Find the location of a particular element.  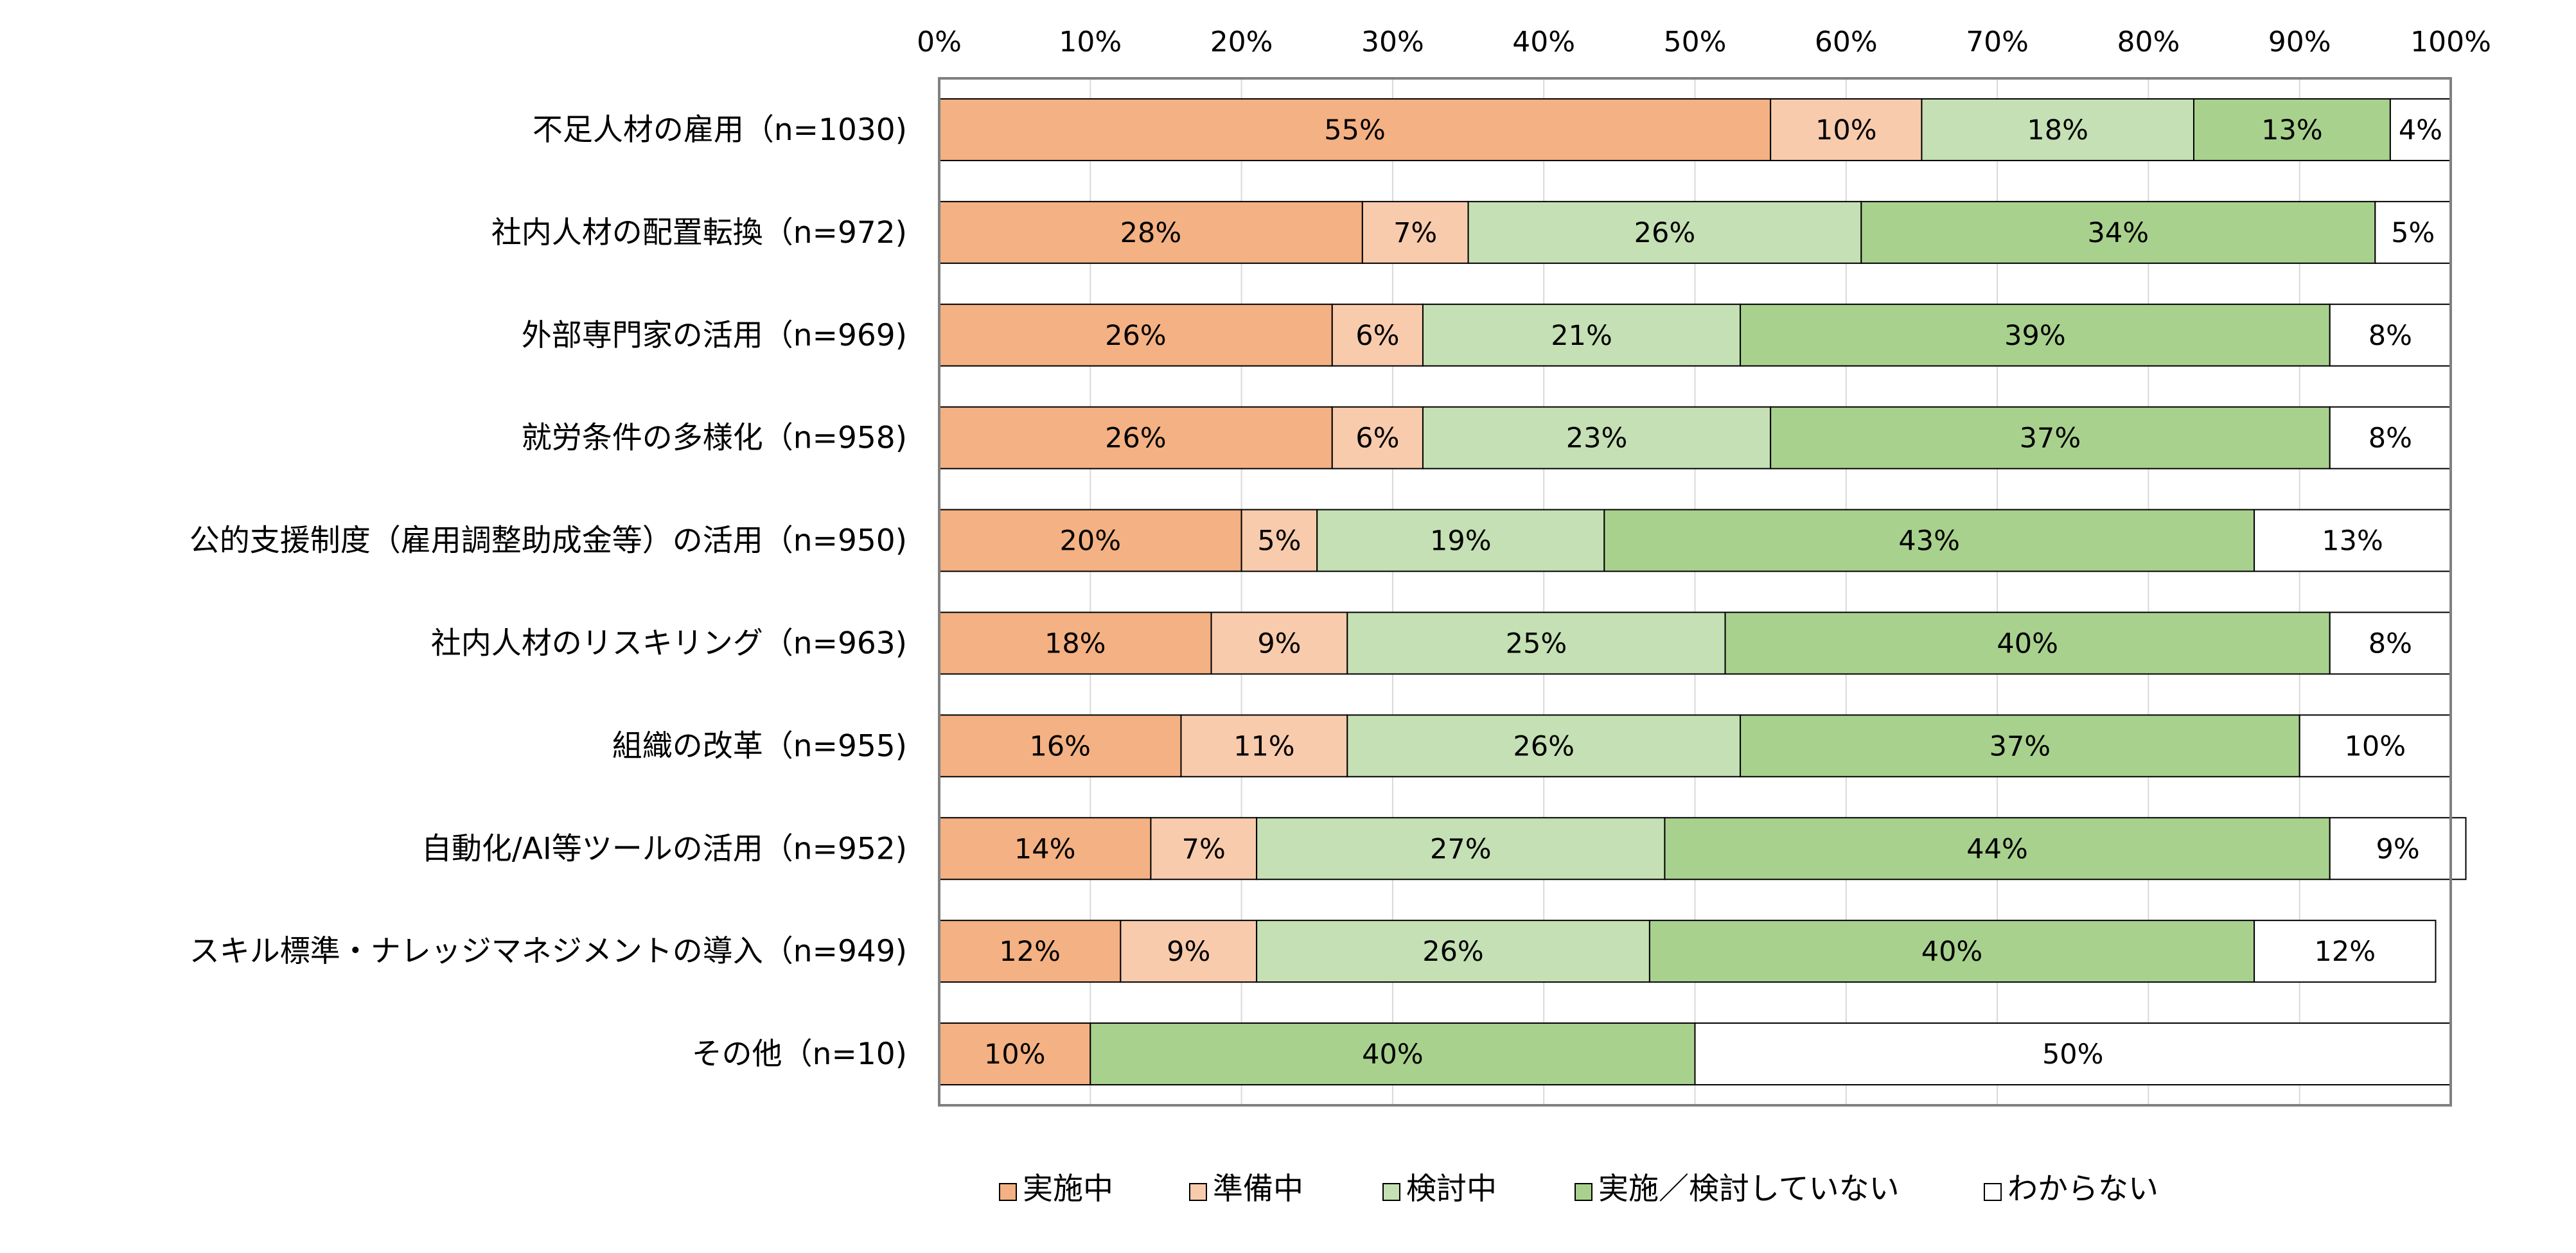

data-label: 4% is located at coordinates (2420, 130).